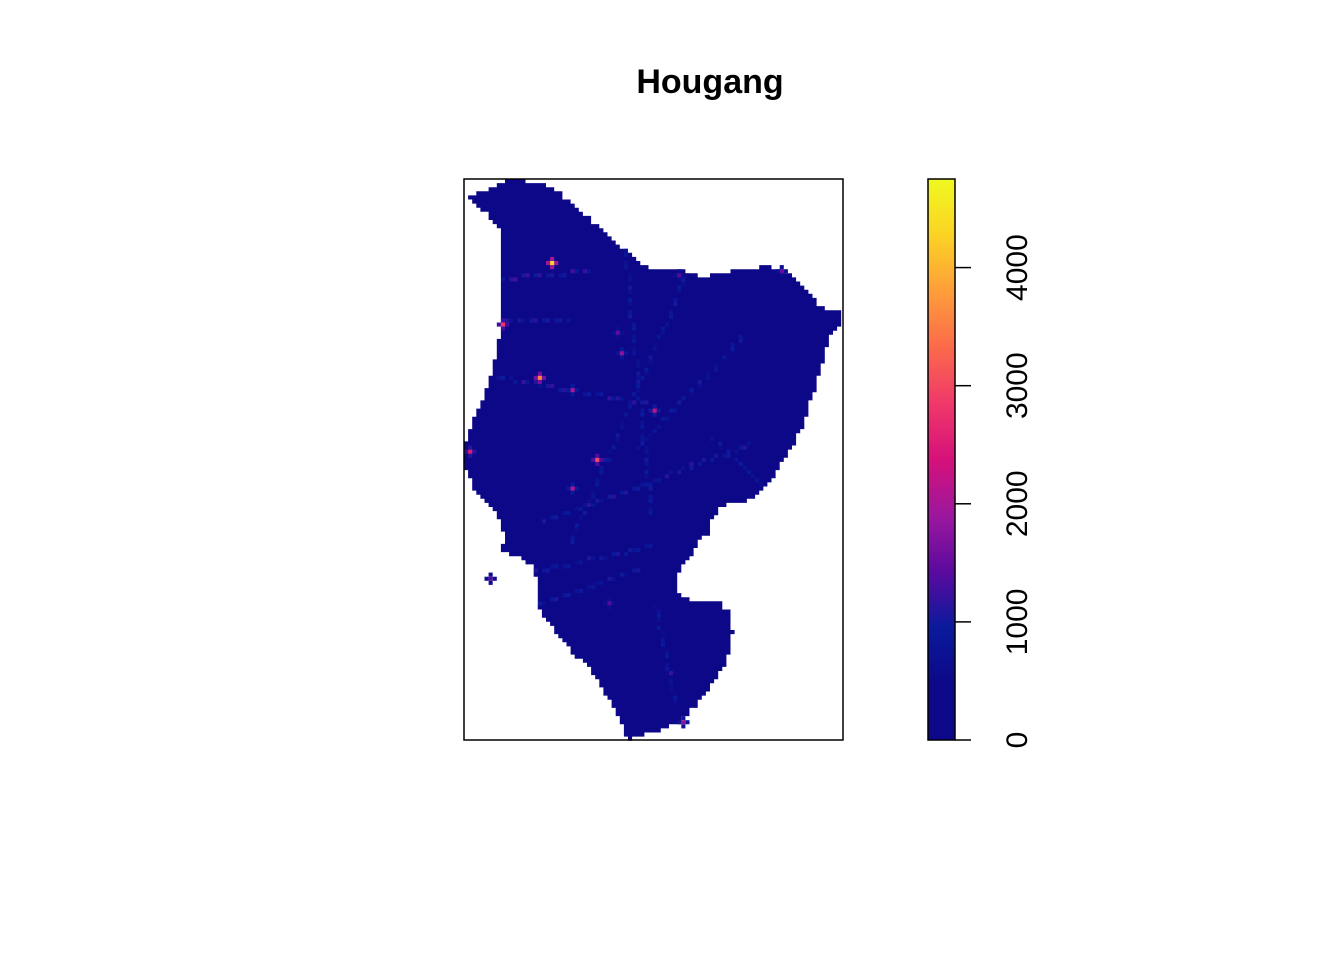  I want to click on colorbar-legend: 0 1000 2000 3000 4000, so click(980, 463).